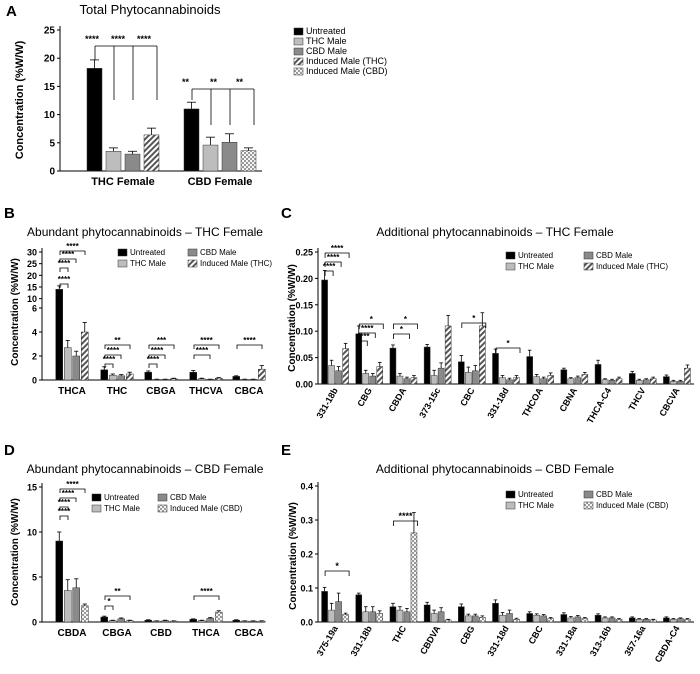 The image size is (700, 674). Describe the element at coordinates (399, 634) in the screenshot. I see `category-label: THC` at that location.